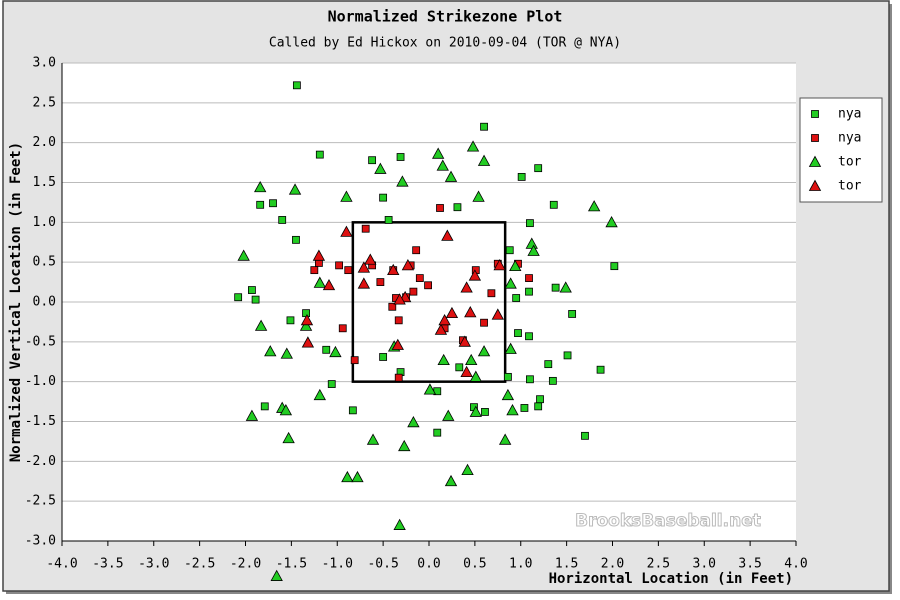 The height and width of the screenshot is (600, 900). Describe the element at coordinates (428, 564) in the screenshot. I see `x-tick-label: 0.0` at that location.